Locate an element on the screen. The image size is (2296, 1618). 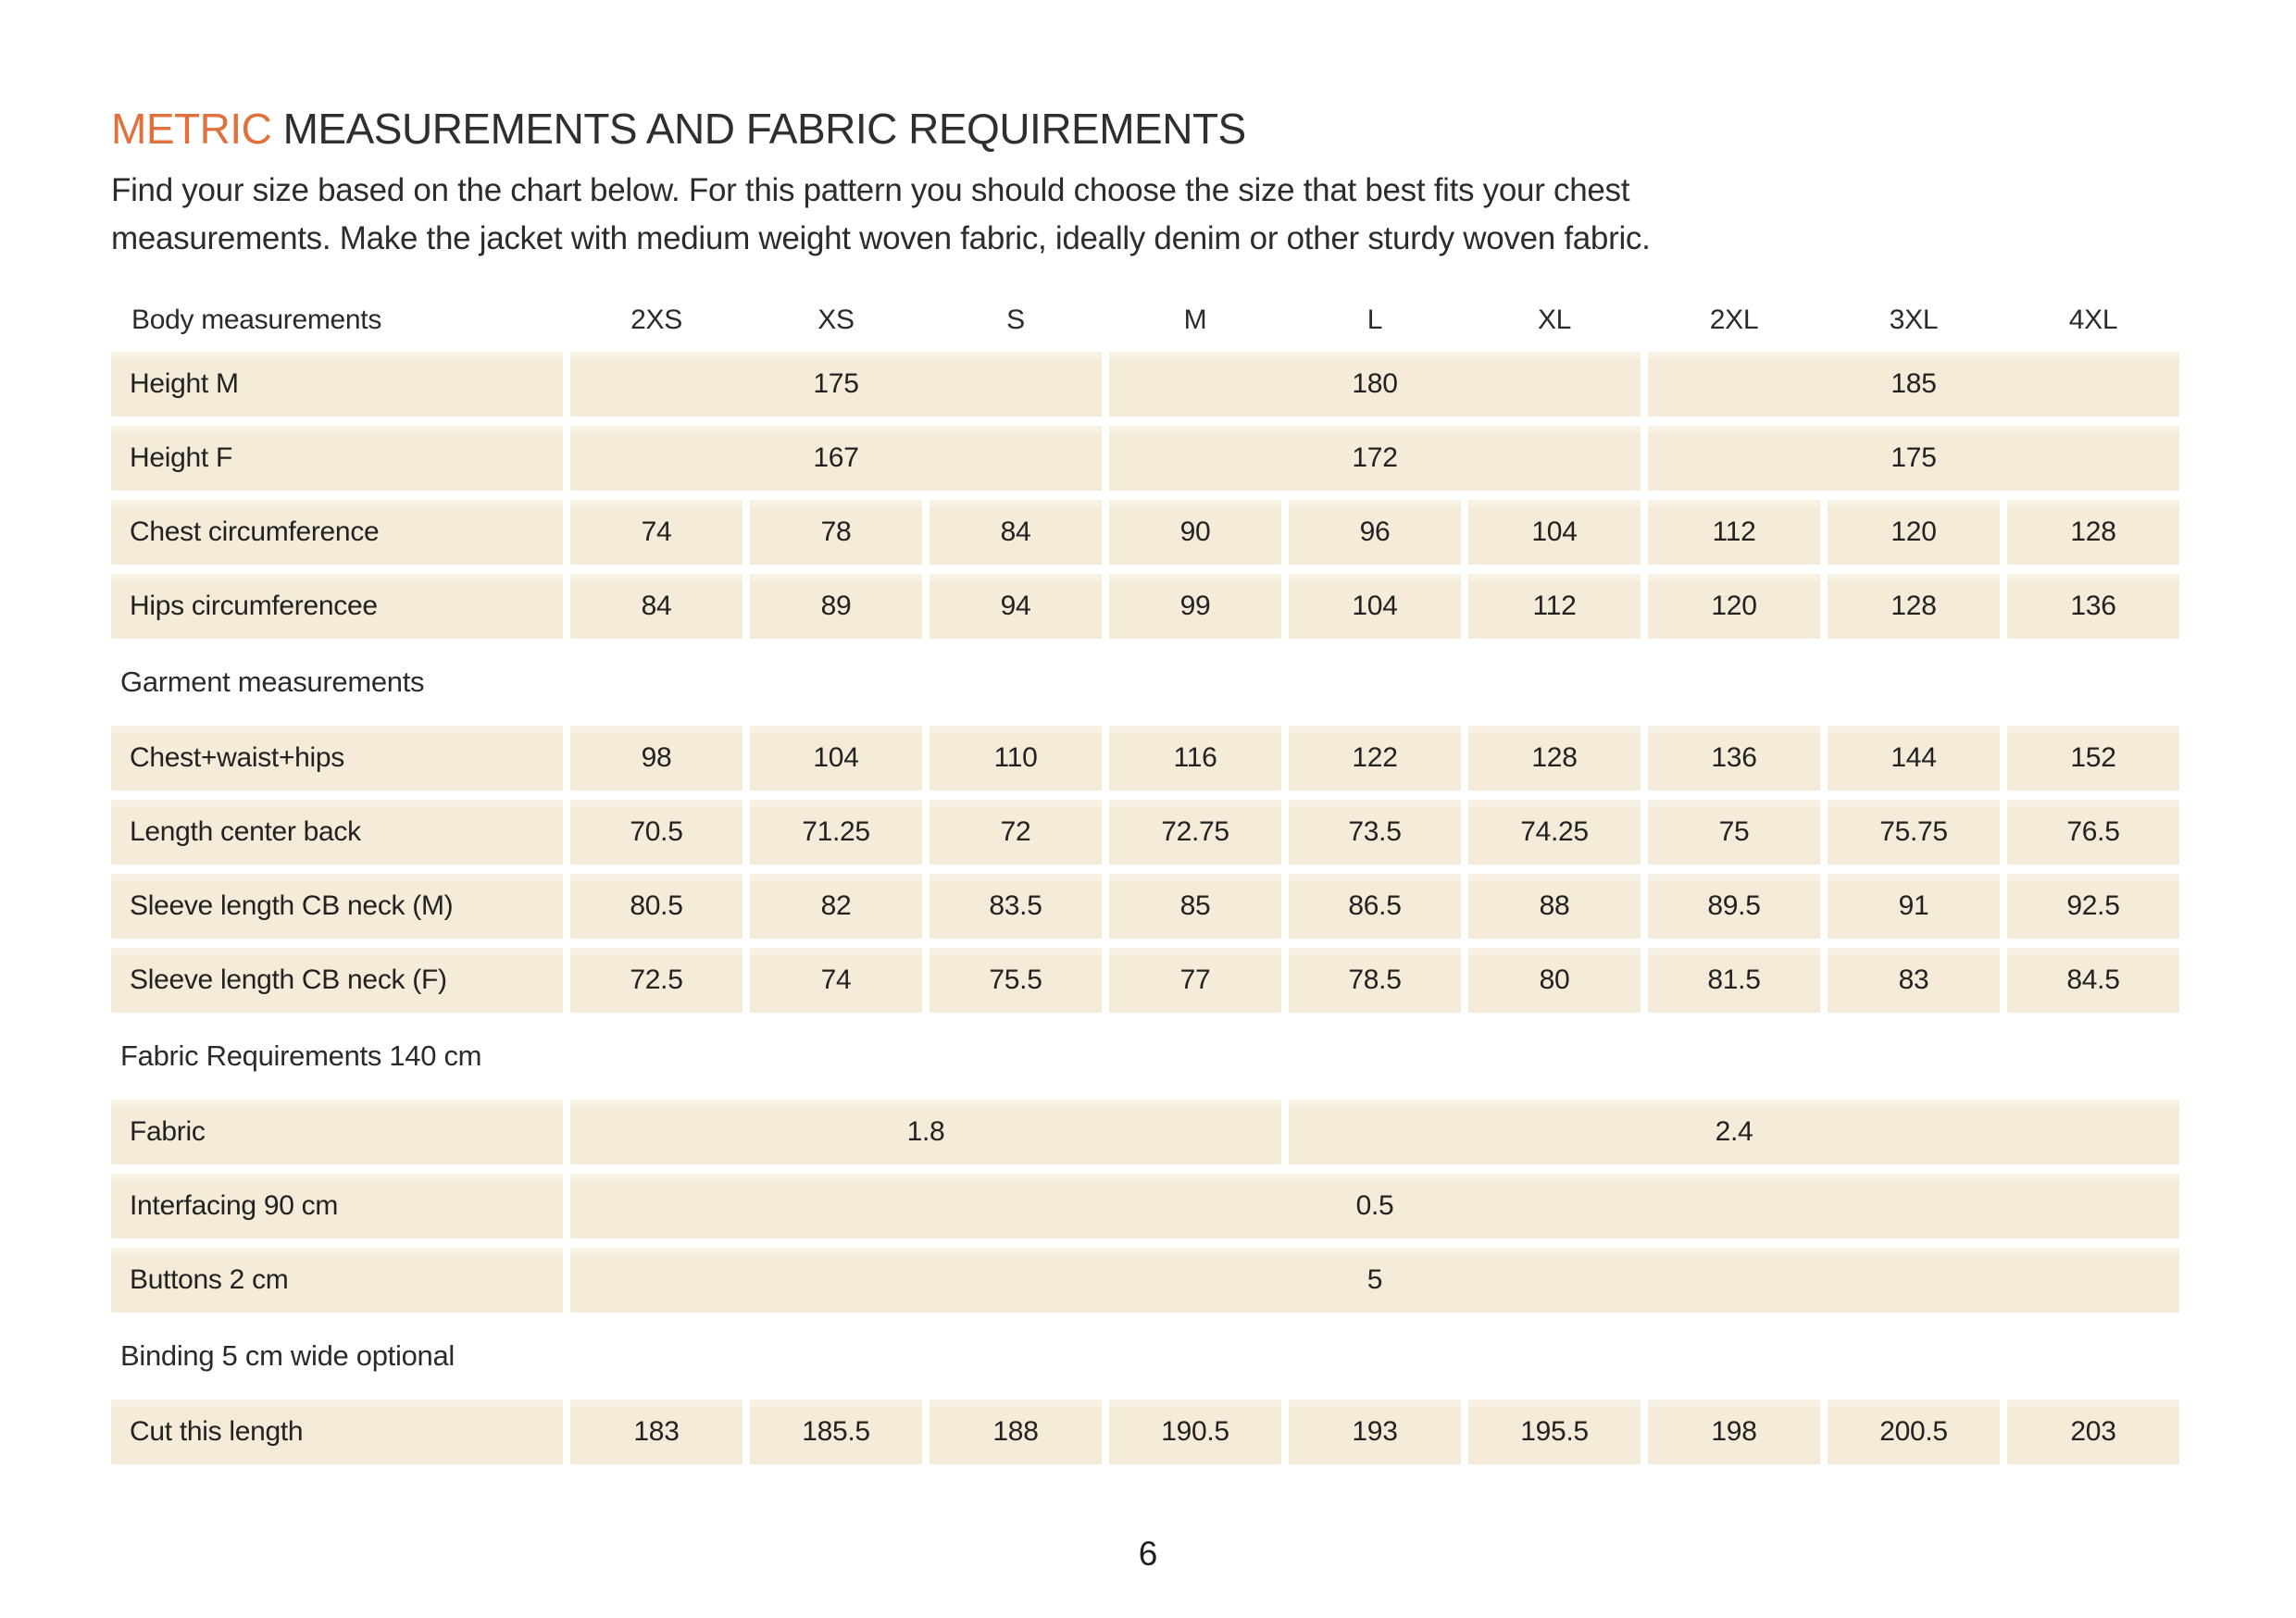
cell-chest-4xl: 128 is located at coordinates (2093, 532).